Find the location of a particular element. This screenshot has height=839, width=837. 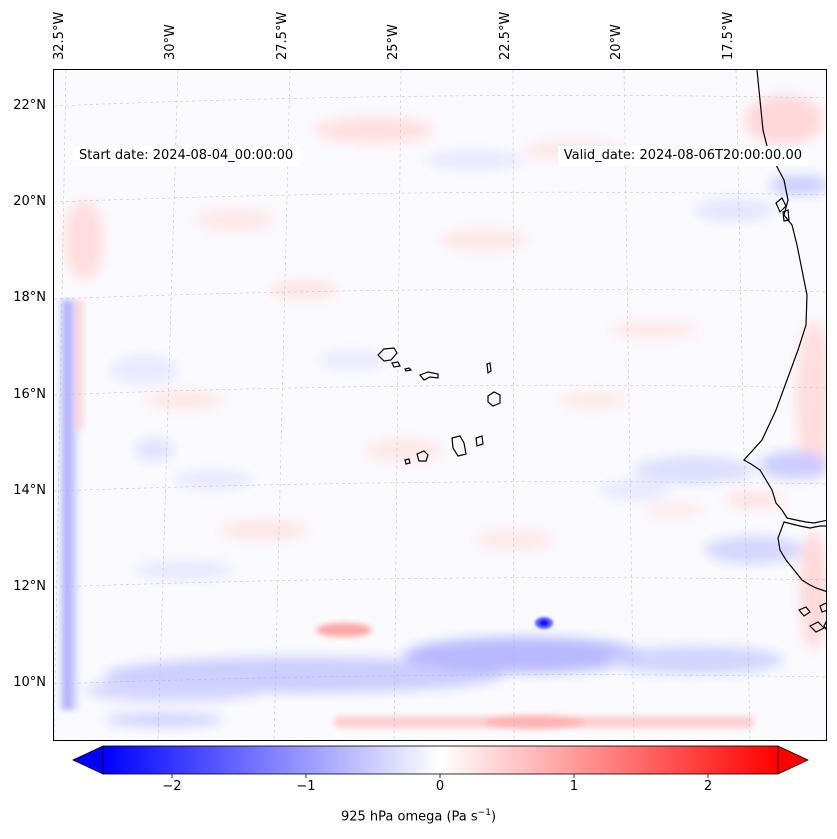

lat-label-18n: 18°N is located at coordinates (24, 297).